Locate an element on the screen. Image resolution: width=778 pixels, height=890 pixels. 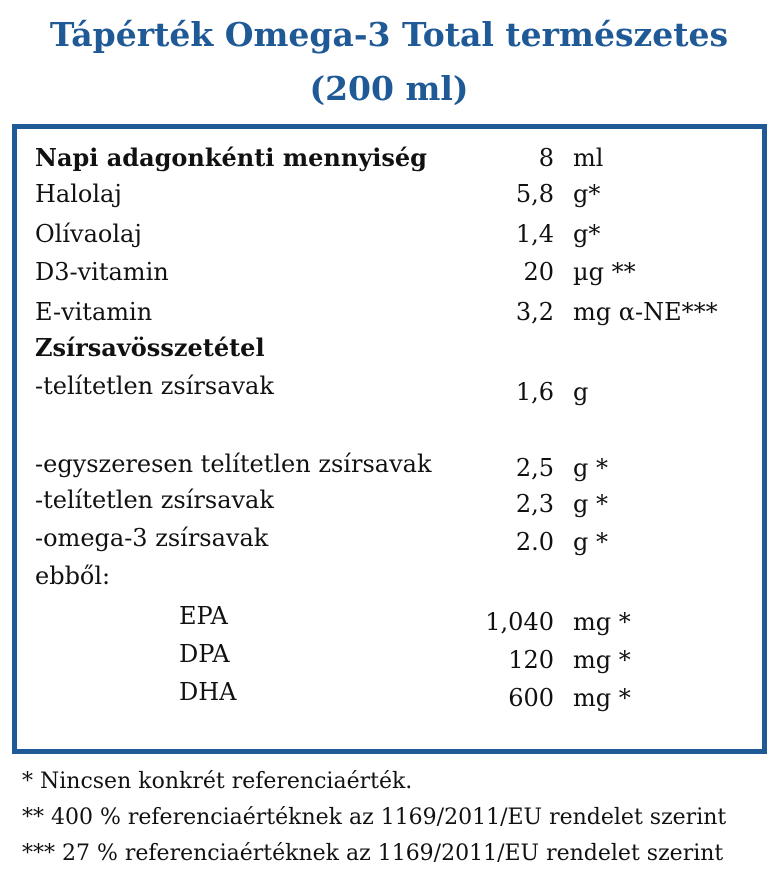
row-label: -omega-3 zsírsavak is located at coordinates (152, 538).